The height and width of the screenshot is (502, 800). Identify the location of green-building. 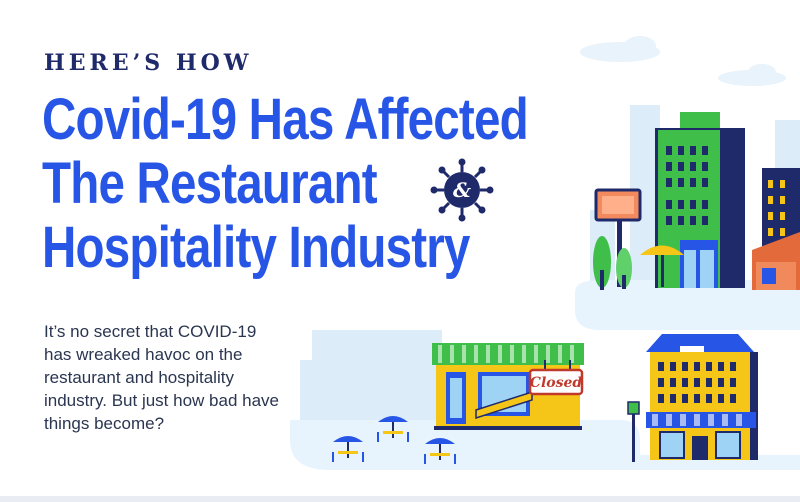
(700, 200).